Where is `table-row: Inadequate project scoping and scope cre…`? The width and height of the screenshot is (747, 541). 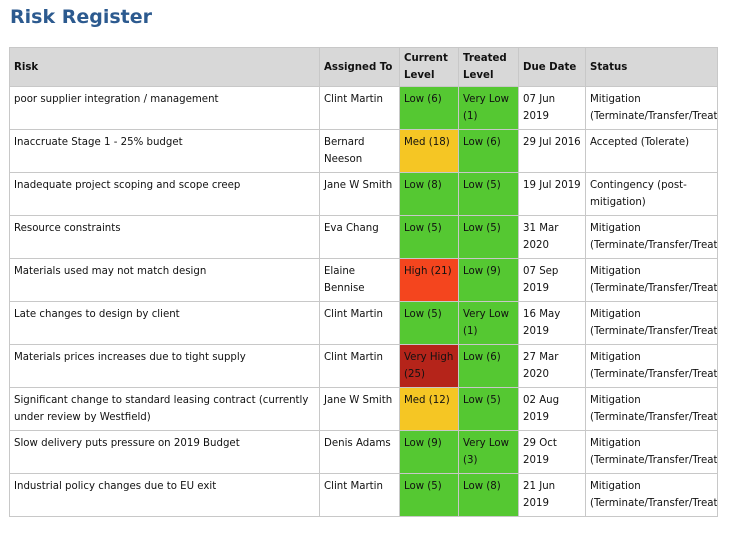 table-row: Inadequate project scoping and scope cre… is located at coordinates (363, 194).